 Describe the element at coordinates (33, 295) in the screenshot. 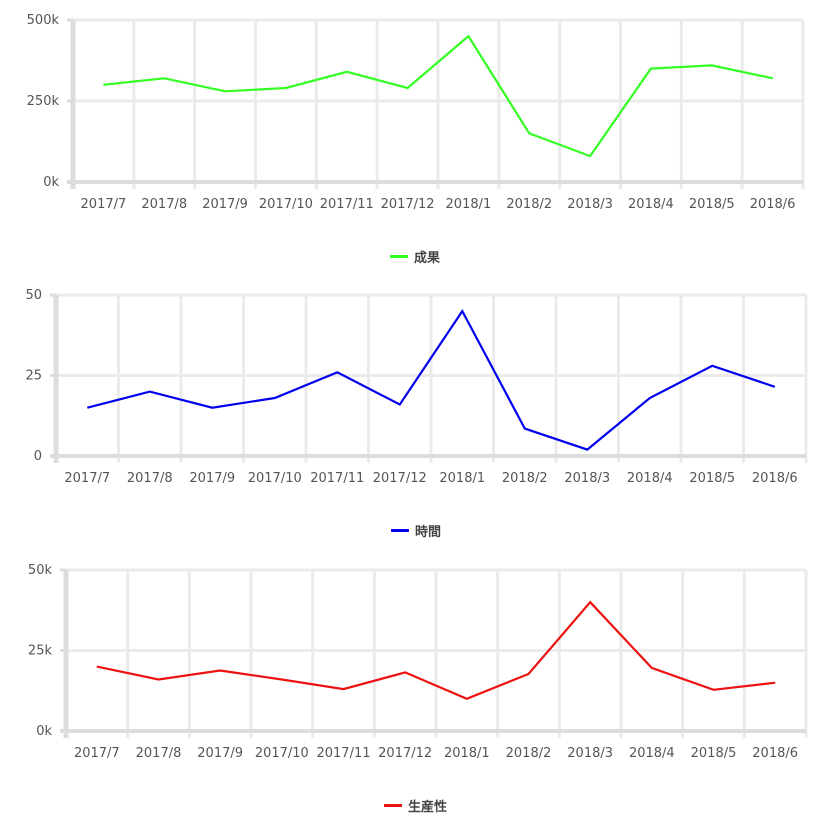

I see `y-tick-label: 50` at that location.